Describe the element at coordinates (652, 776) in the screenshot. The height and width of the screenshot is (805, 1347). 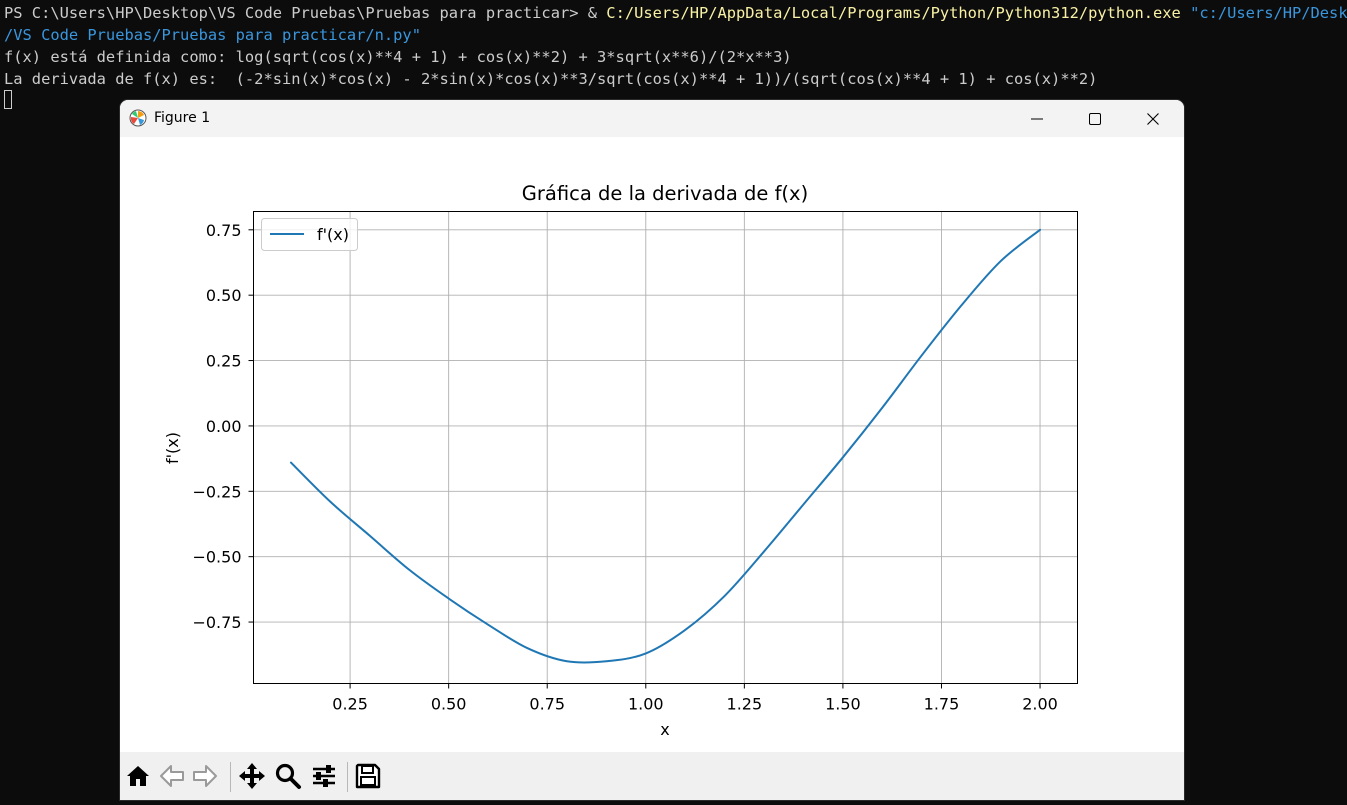
I see `navigation-toolbar` at that location.